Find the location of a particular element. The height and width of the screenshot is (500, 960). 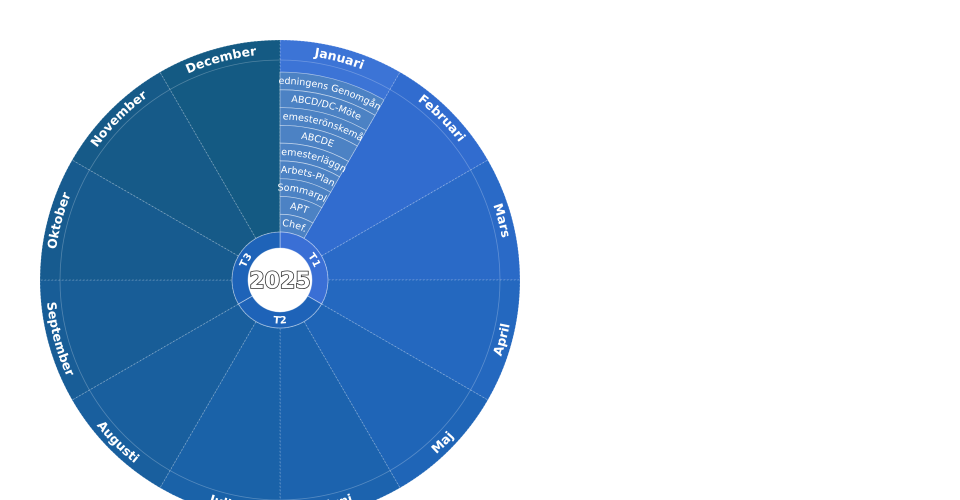

month-sector-maj is located at coordinates (396, 396).